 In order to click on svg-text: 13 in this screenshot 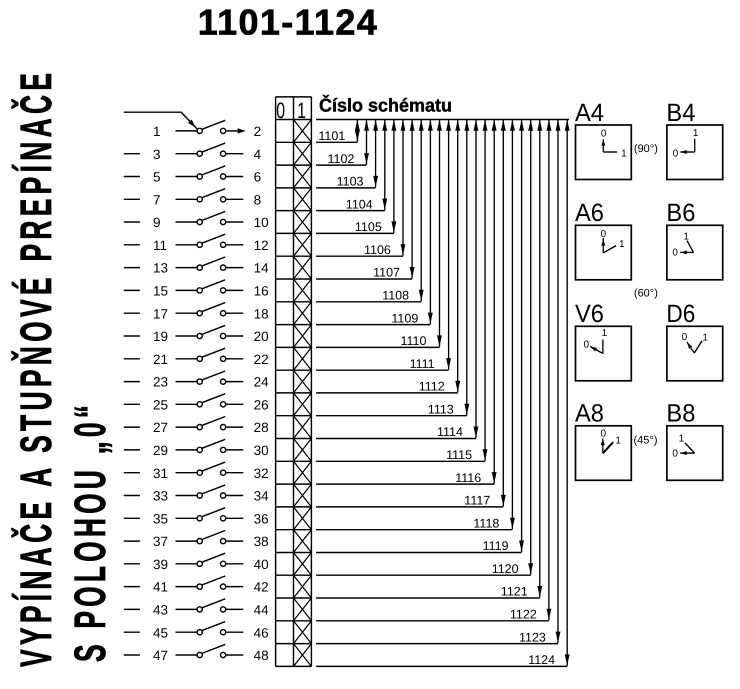, I will do `click(160, 268)`.